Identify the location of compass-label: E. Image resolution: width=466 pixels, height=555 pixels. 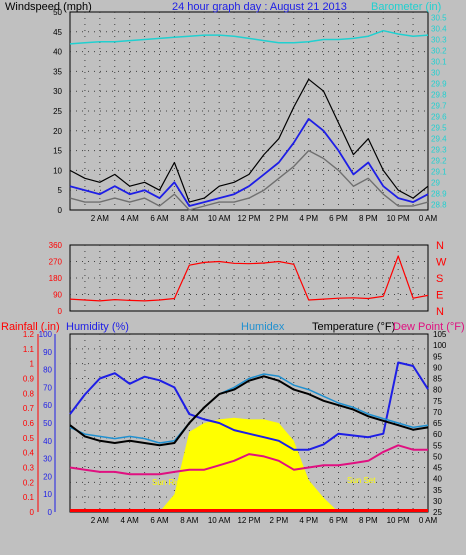
(439, 296).